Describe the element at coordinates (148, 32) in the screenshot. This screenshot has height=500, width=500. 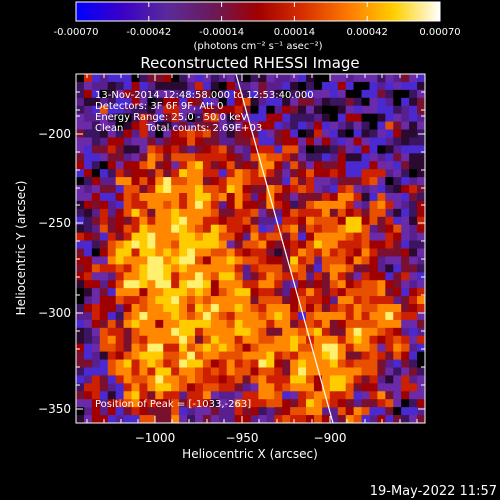
I see `colorbar-tick-label: -0.00042` at that location.